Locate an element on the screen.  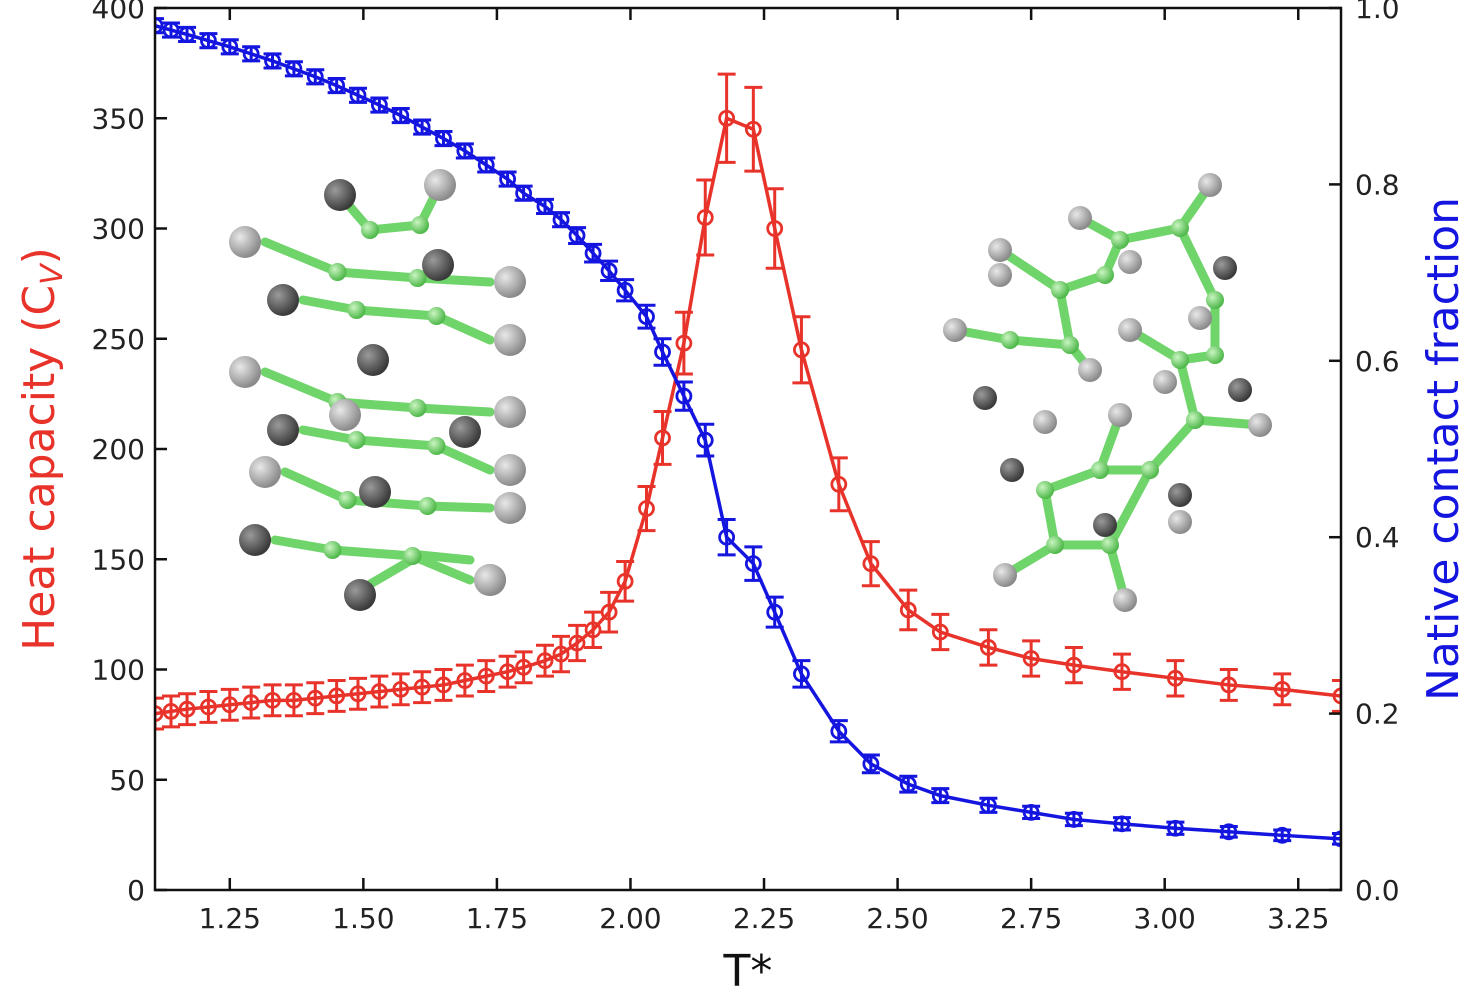
left-y-tick-label: 250 is located at coordinates (118, 339).